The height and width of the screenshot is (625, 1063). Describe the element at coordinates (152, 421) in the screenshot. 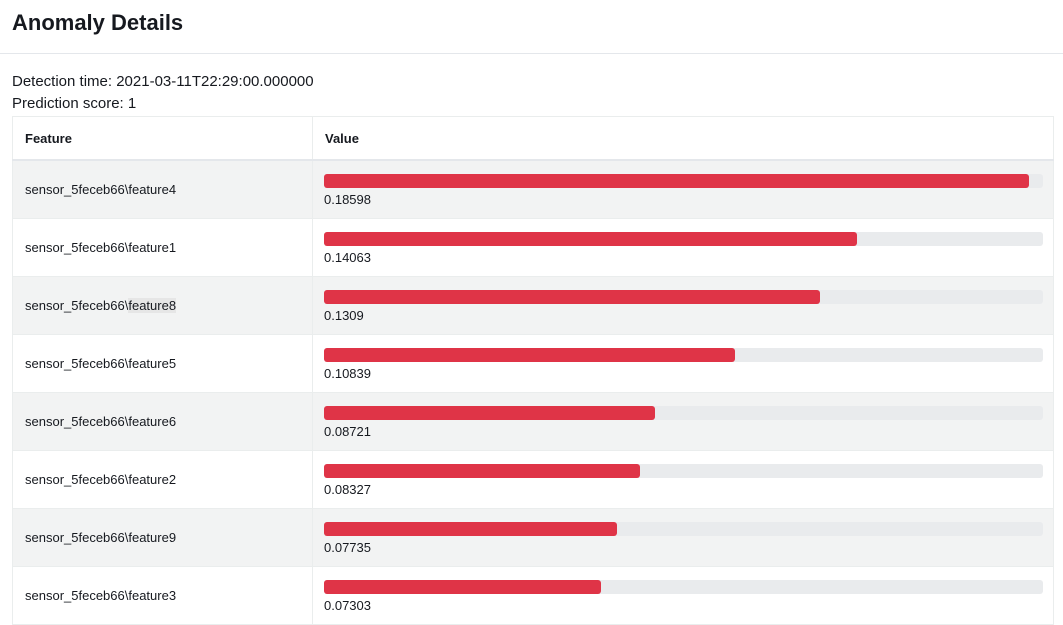

I see `feature-name-suffix: feature6` at that location.